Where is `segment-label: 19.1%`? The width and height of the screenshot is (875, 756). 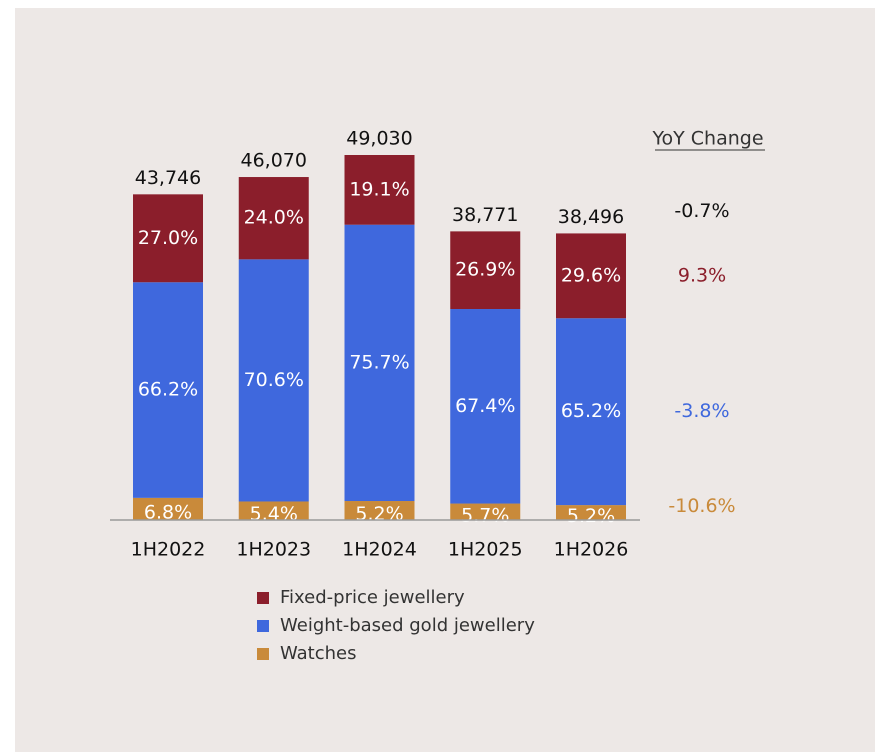 segment-label: 19.1% is located at coordinates (379, 189).